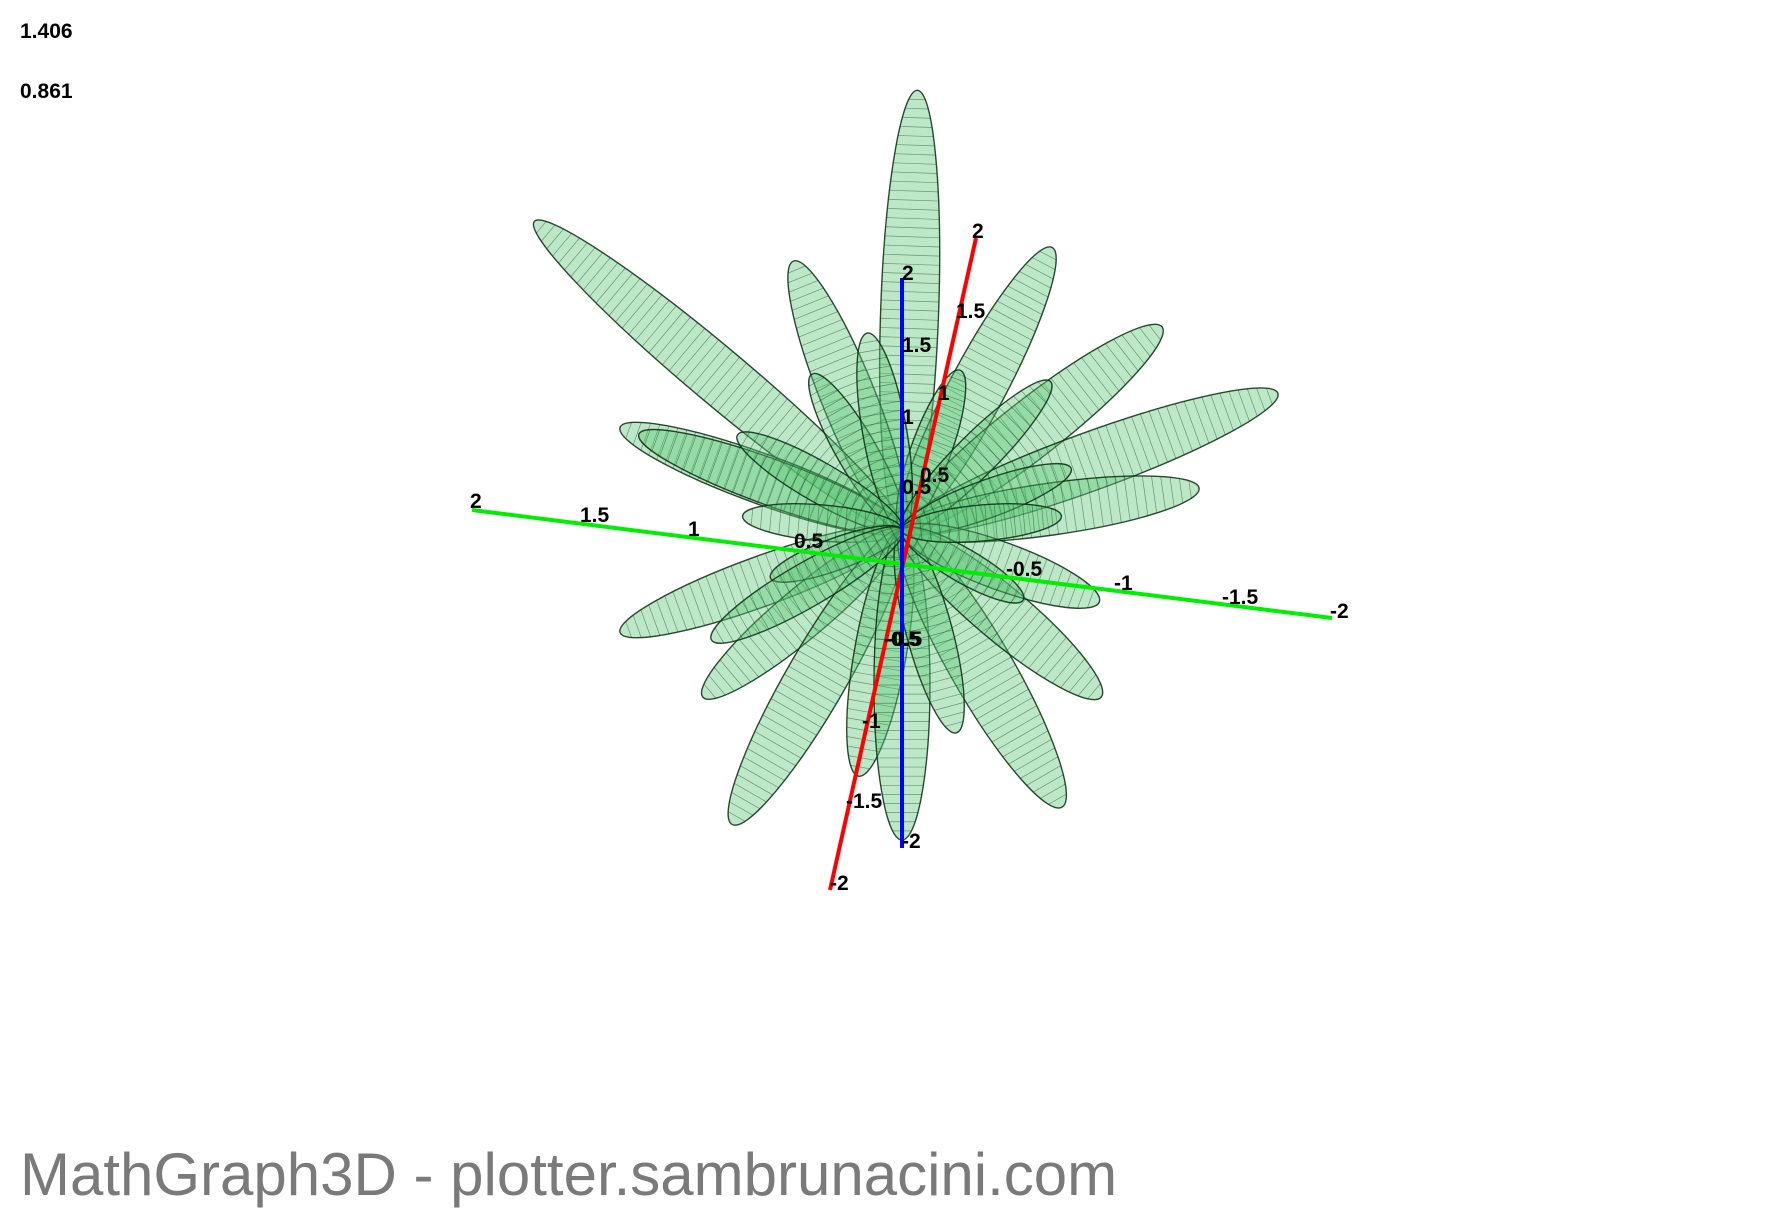 Image resolution: width=1792 pixels, height=1232 pixels. What do you see at coordinates (1123, 583) in the screenshot?
I see `y-tick-label: -1` at bounding box center [1123, 583].